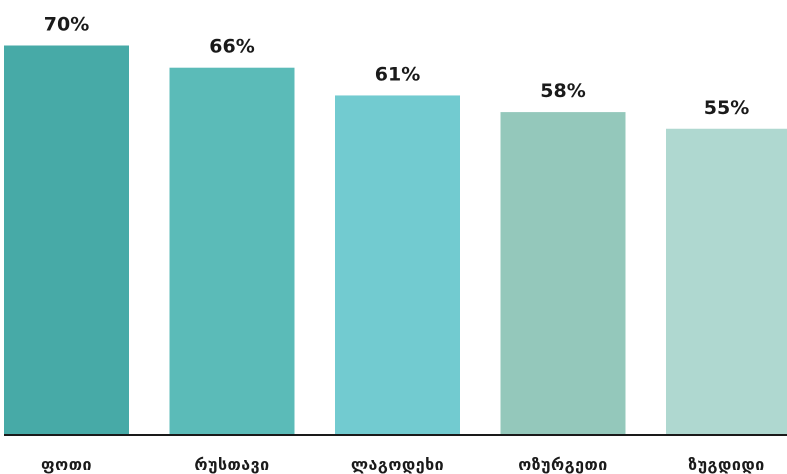  What do you see at coordinates (231, 464) in the screenshot?
I see `category-label: რუსთავი` at bounding box center [231, 464].